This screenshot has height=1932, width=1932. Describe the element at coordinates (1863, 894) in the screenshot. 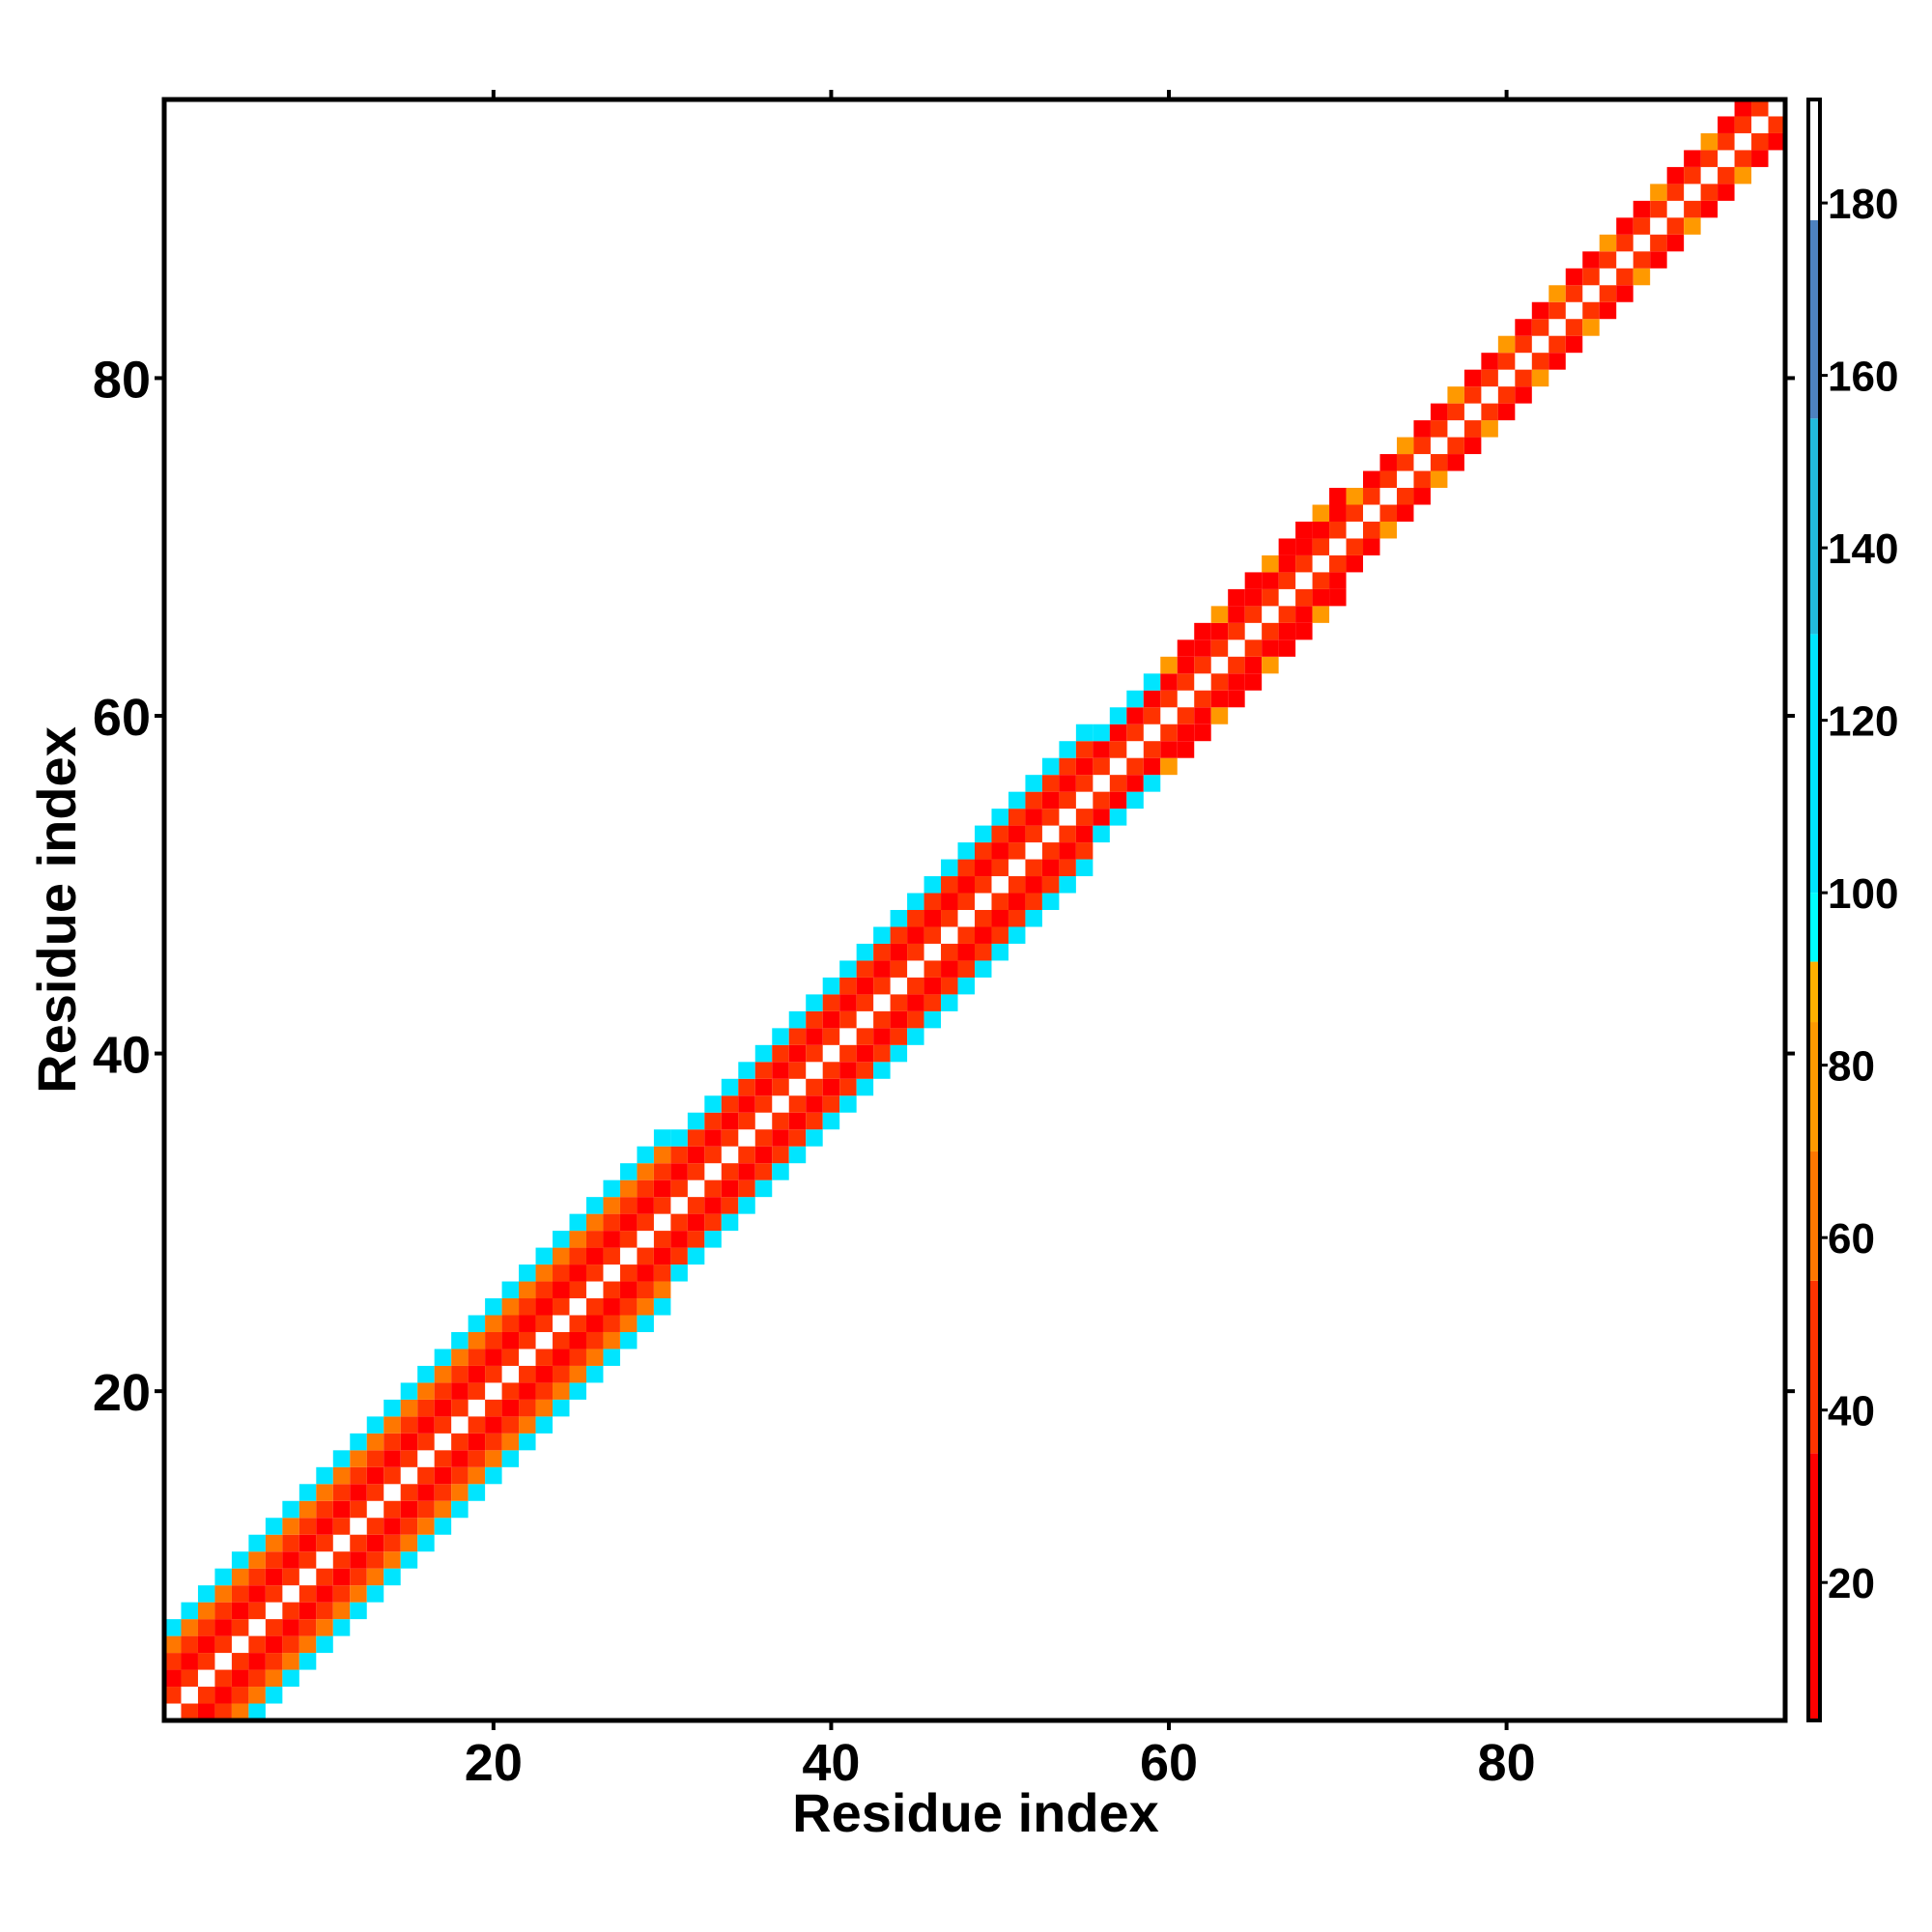

I see `colorbar-tick-label: 100` at that location.